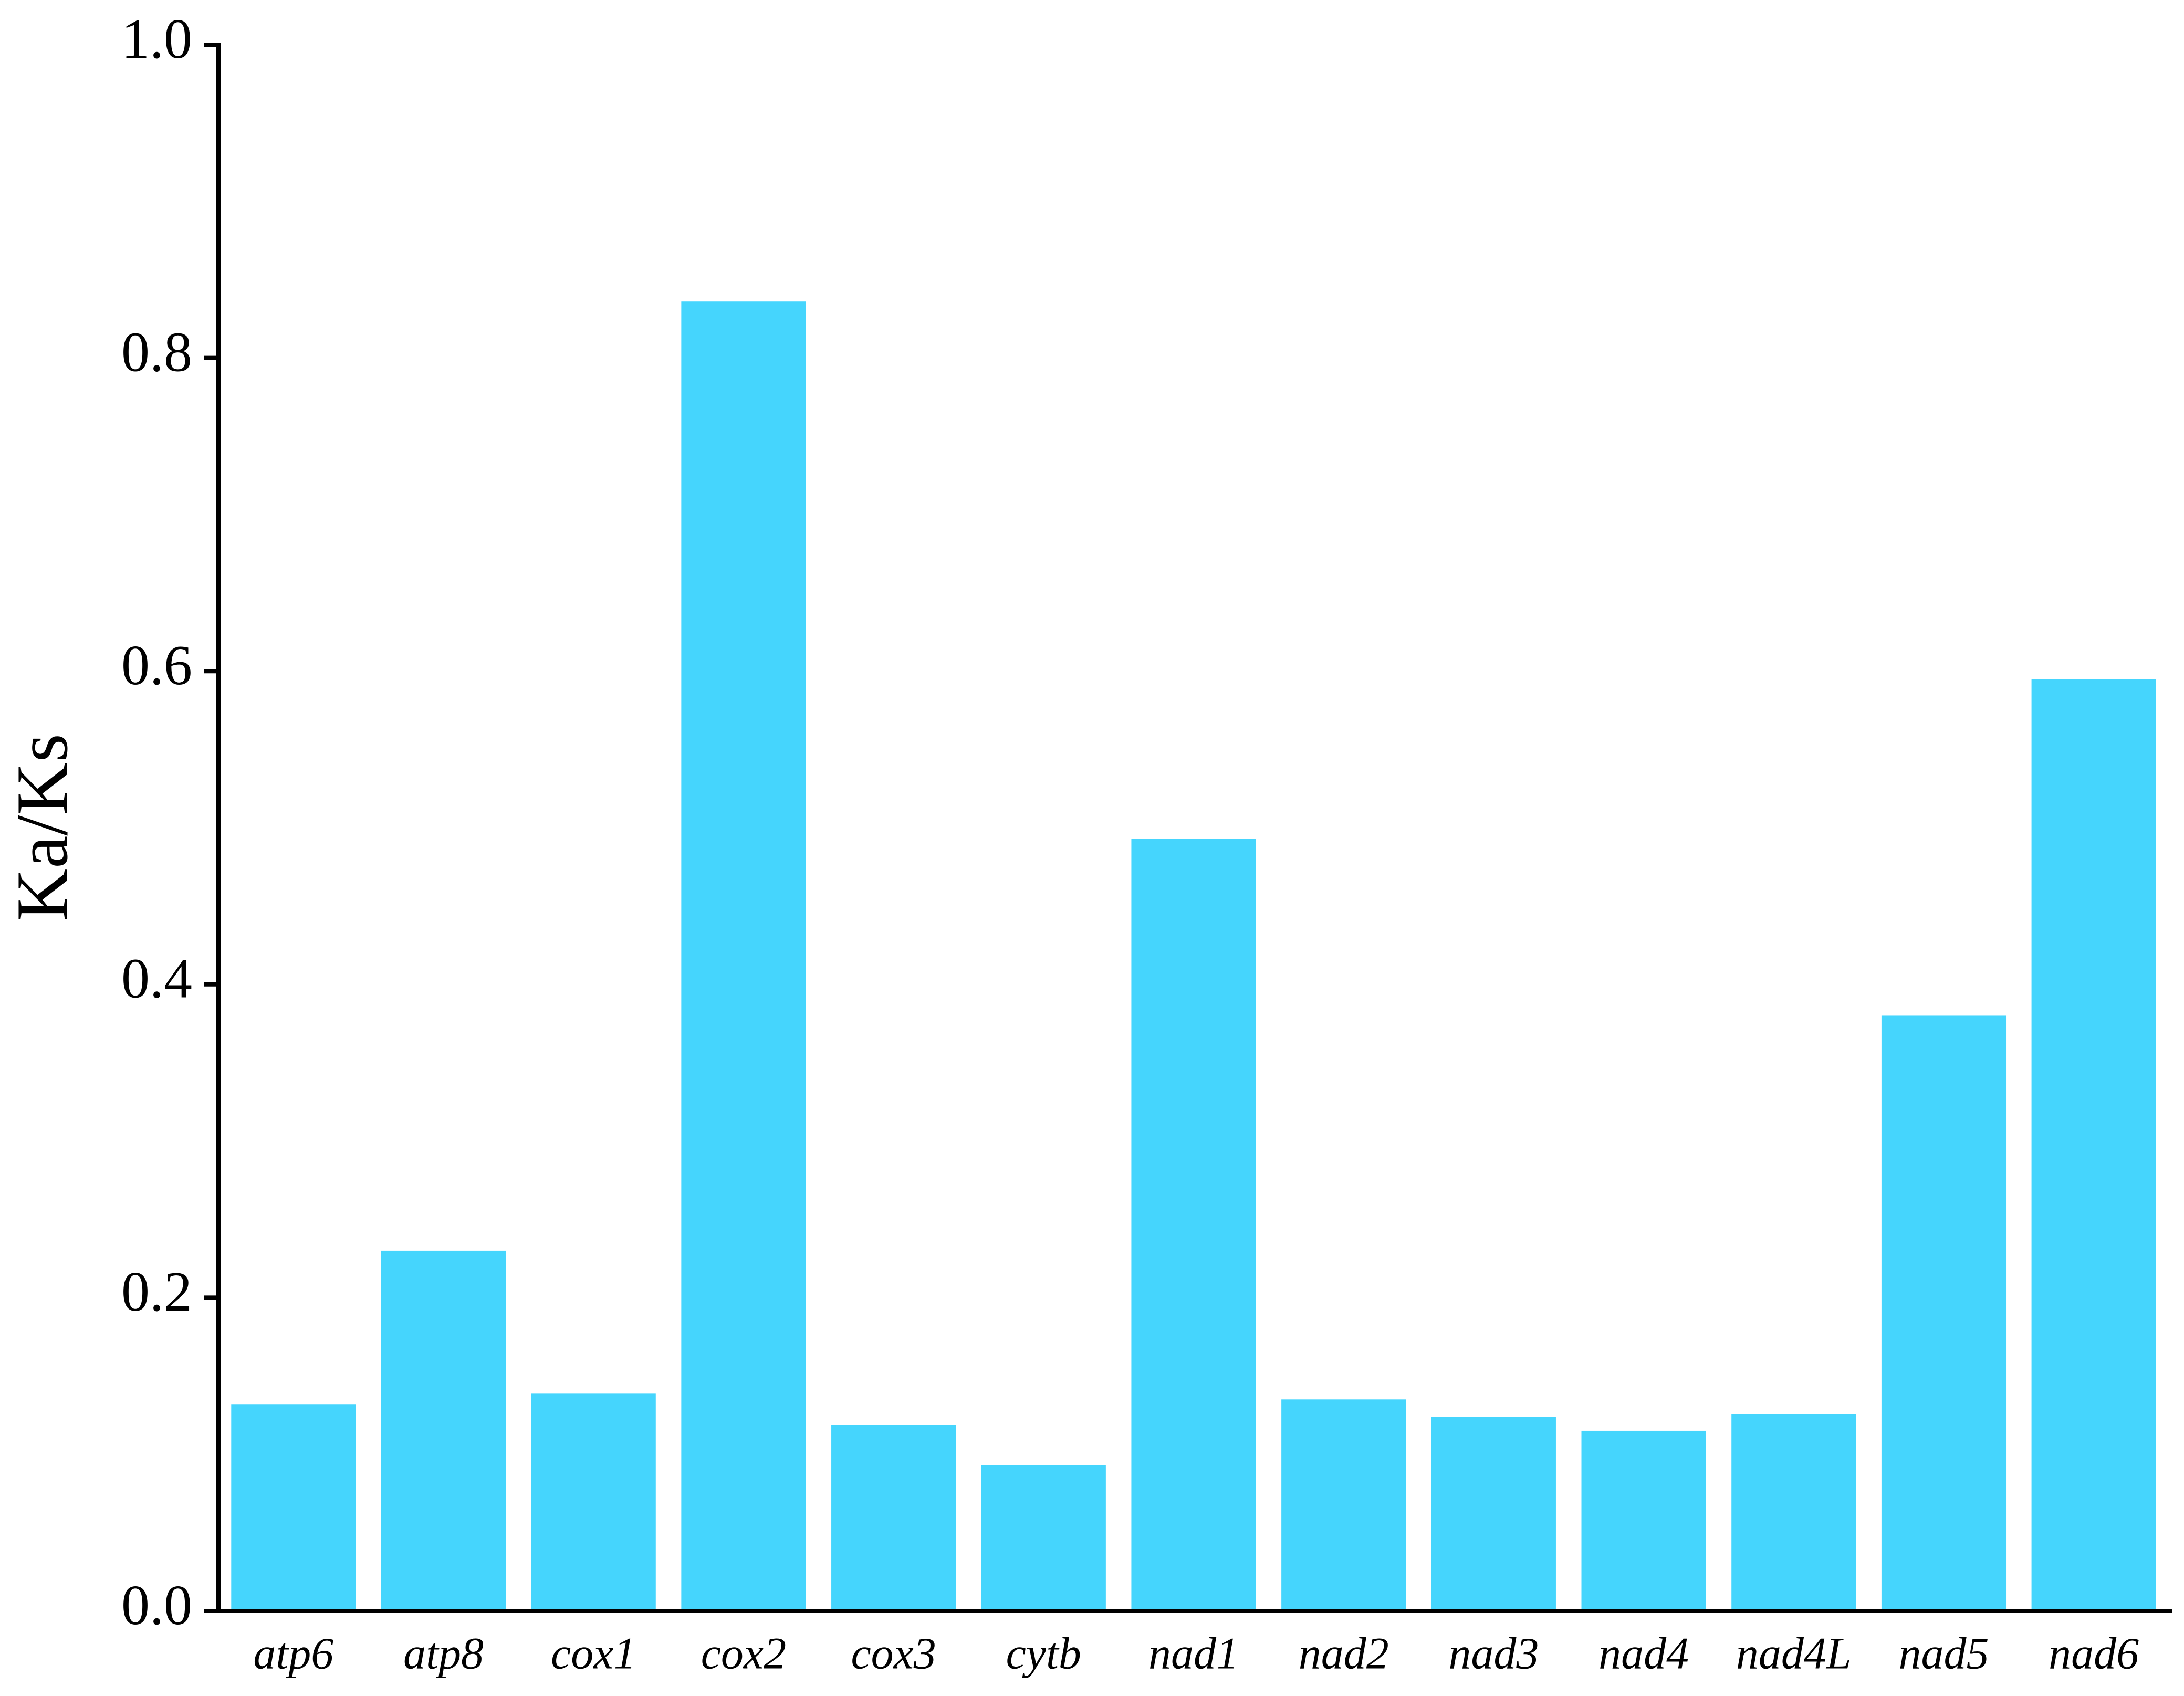  I want to click on y-tick-label: 0.0, so click(156, 1606).